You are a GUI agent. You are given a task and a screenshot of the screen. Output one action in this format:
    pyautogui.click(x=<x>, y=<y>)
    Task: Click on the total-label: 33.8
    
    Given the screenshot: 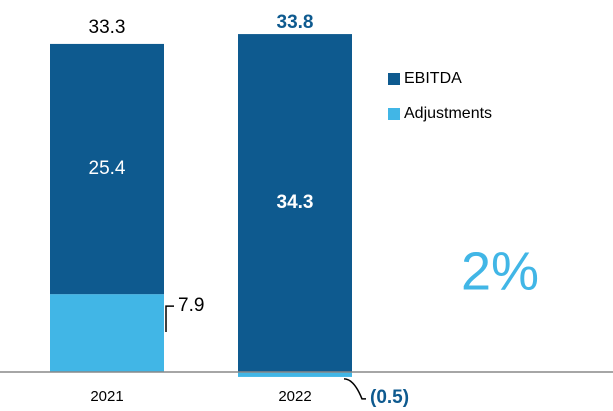 What is the action you would take?
    pyautogui.click(x=295, y=22)
    